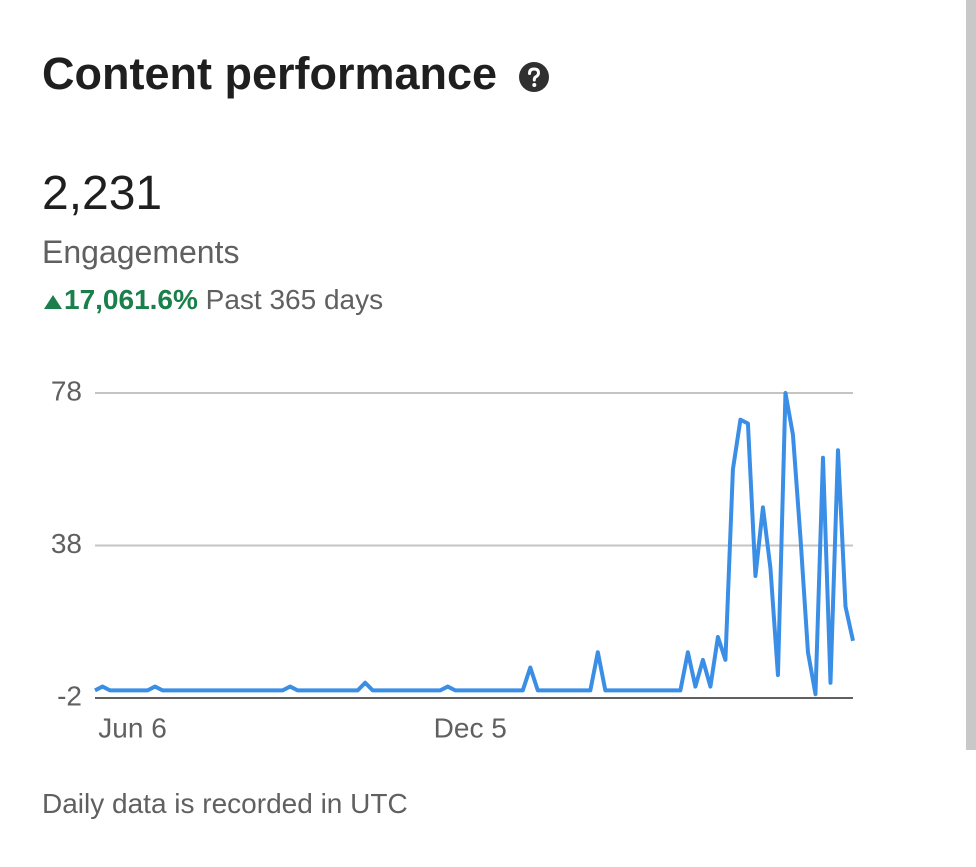 Image resolution: width=976 pixels, height=867 pixels. Describe the element at coordinates (132, 727) in the screenshot. I see `x-tick-label: Jun 6` at that location.